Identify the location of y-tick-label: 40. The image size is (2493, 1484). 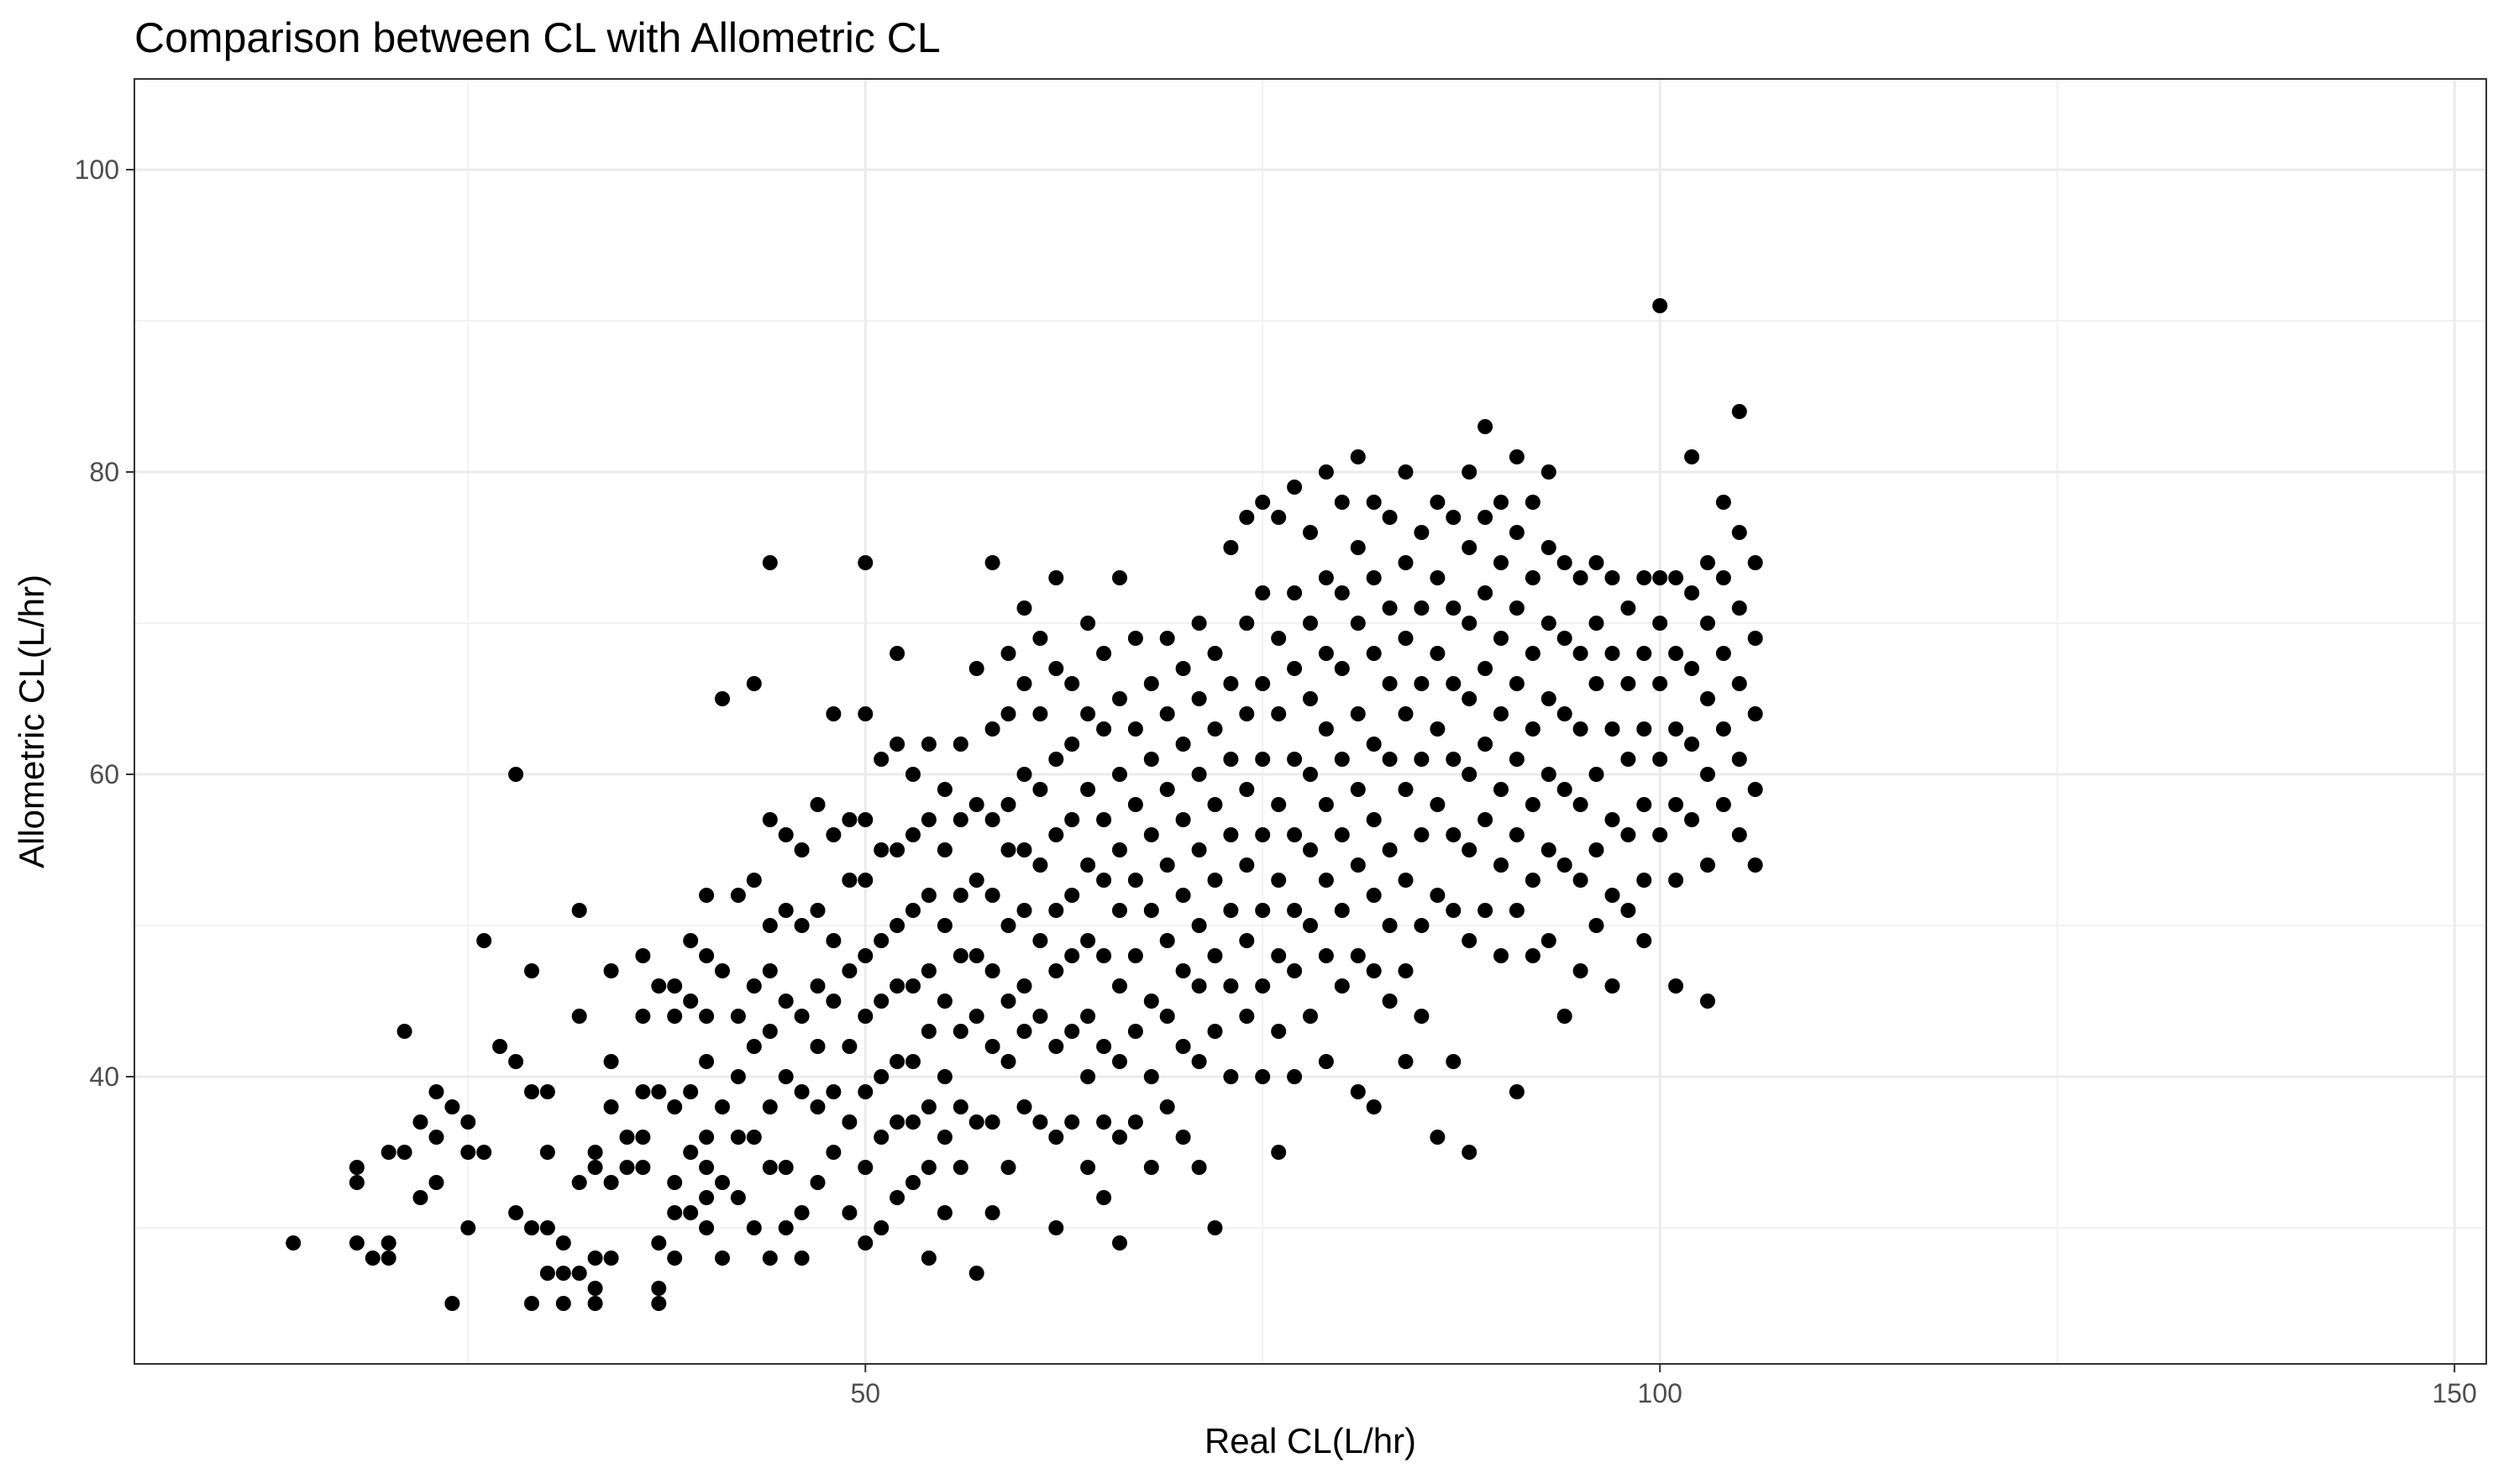
(104, 1077).